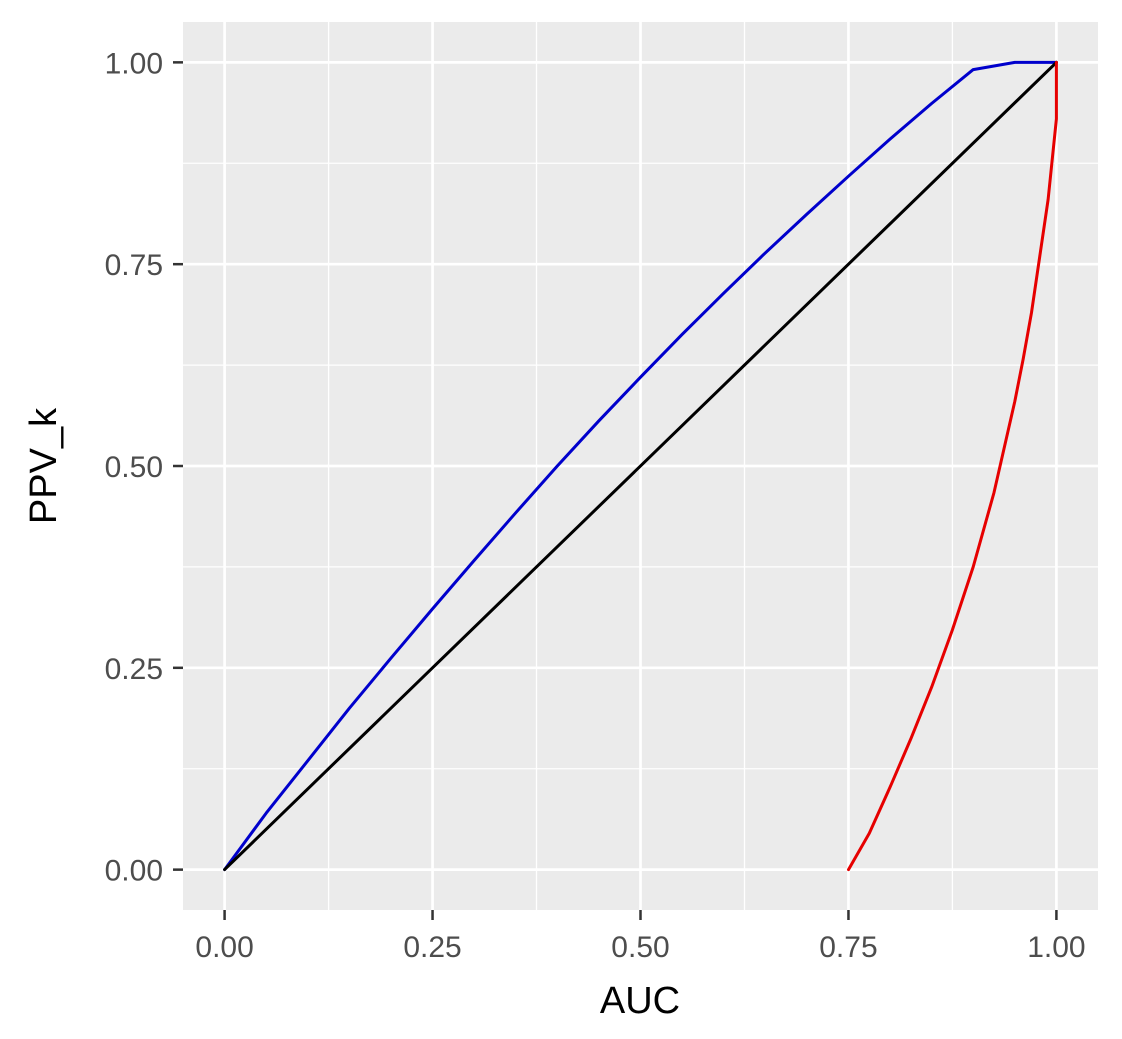  Describe the element at coordinates (134, 669) in the screenshot. I see `y-tick-label: 0.25` at that location.